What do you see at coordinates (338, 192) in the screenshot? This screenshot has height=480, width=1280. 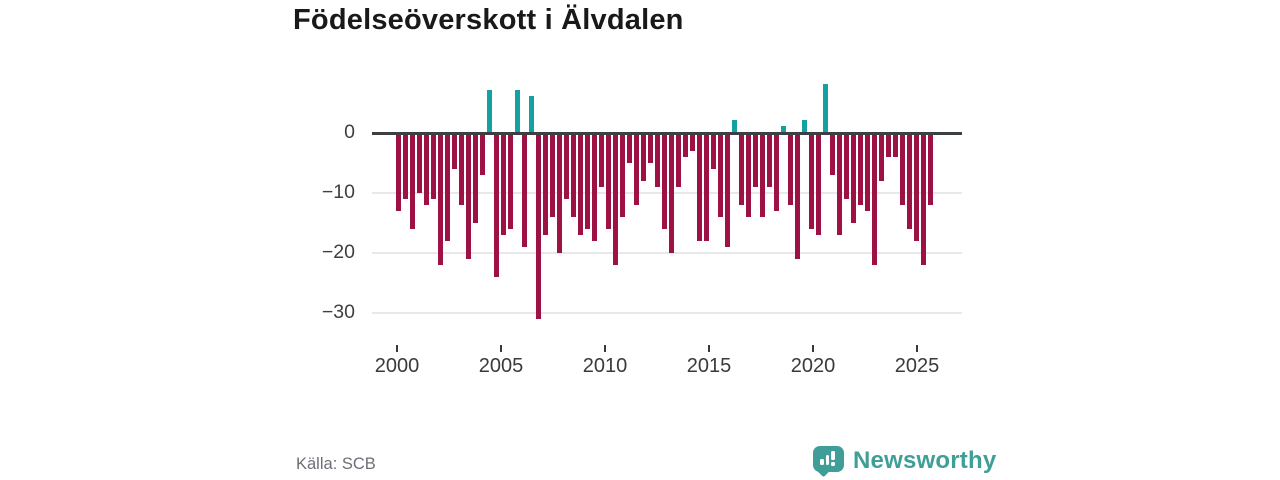 I see `y-axis-tick-label: −10` at bounding box center [338, 192].